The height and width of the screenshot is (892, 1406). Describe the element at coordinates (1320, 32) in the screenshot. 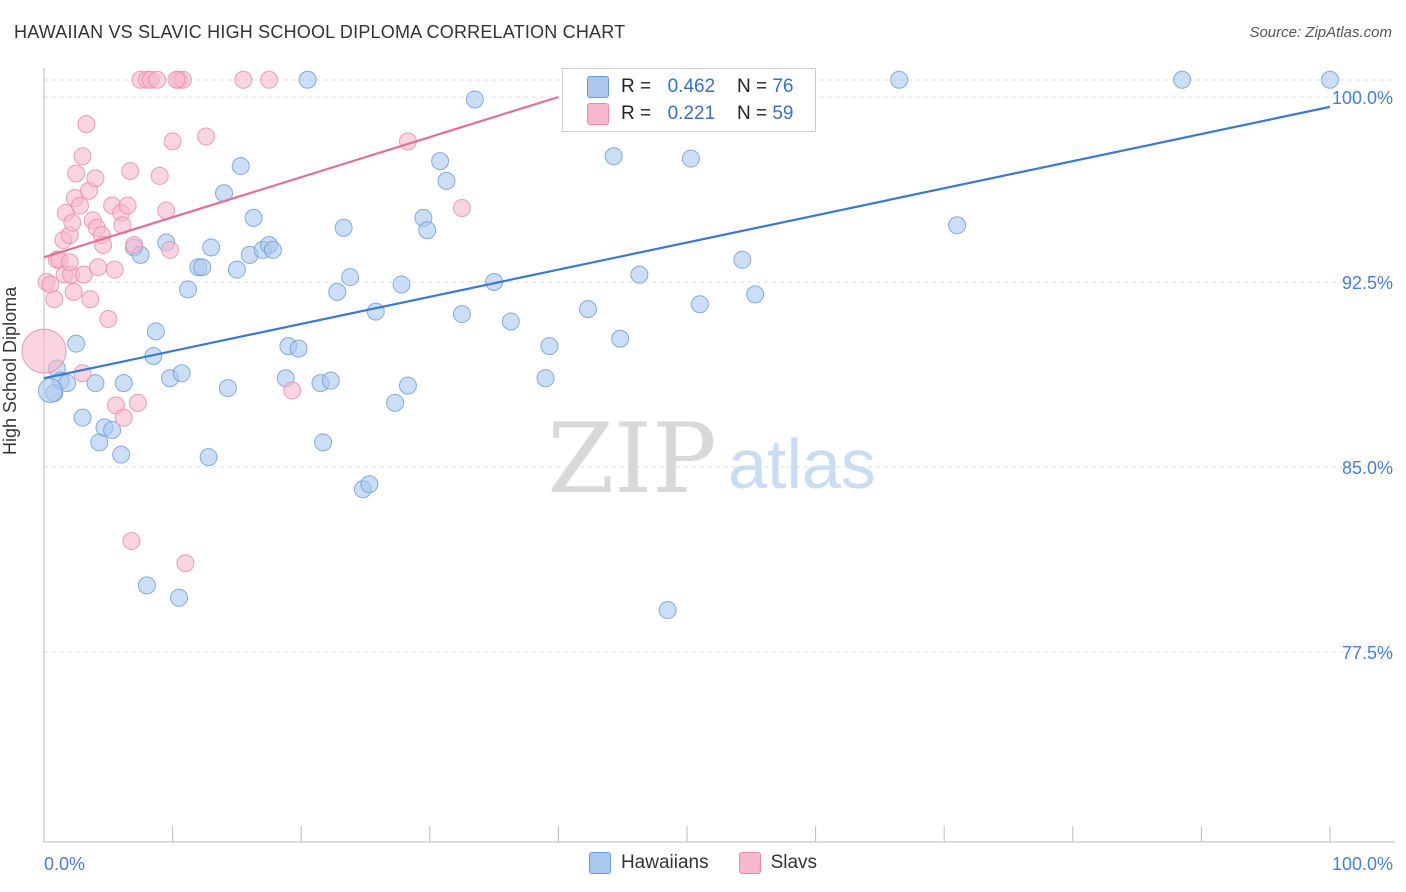

I see `source-label: Source: ZipAtlas.com` at that location.